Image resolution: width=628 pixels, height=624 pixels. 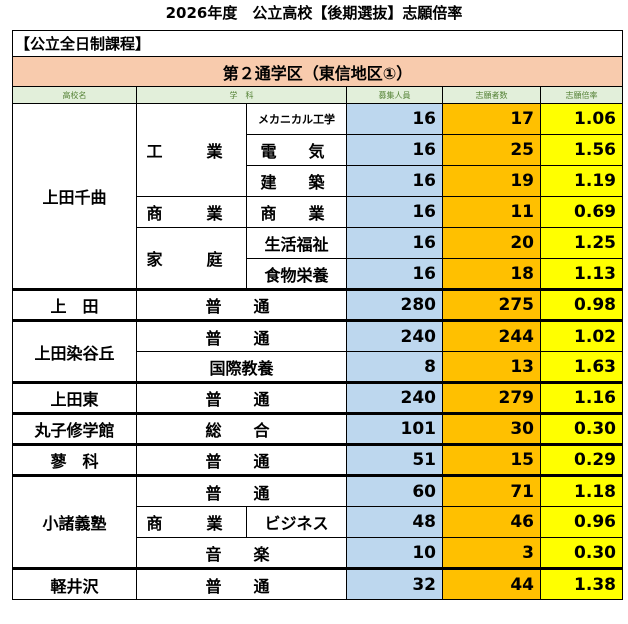 What do you see at coordinates (491, 212) in the screenshot?
I see `applicants: 11` at bounding box center [491, 212].